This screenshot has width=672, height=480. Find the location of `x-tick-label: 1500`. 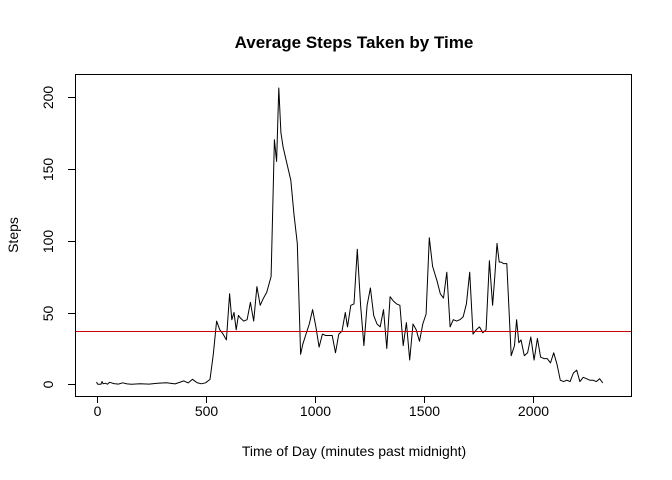

x-tick-label: 1500 is located at coordinates (424, 411).